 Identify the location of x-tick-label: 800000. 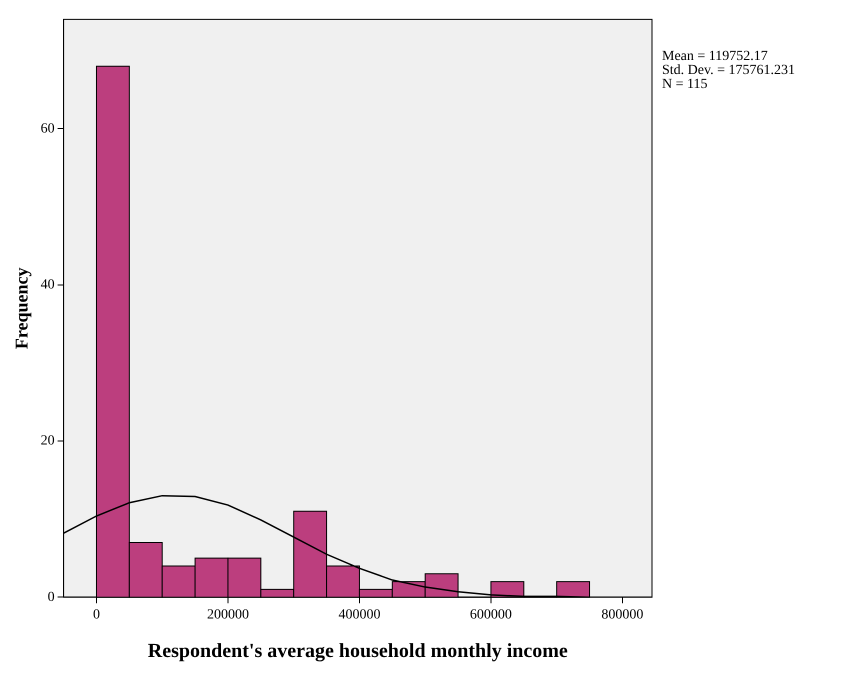
(622, 614).